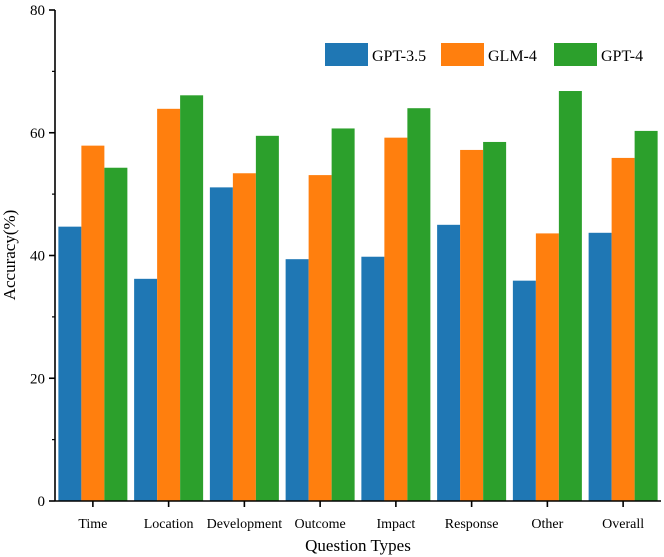 The height and width of the screenshot is (557, 664). Describe the element at coordinates (320, 338) in the screenshot. I see `bar-glm-4-outcome` at that location.